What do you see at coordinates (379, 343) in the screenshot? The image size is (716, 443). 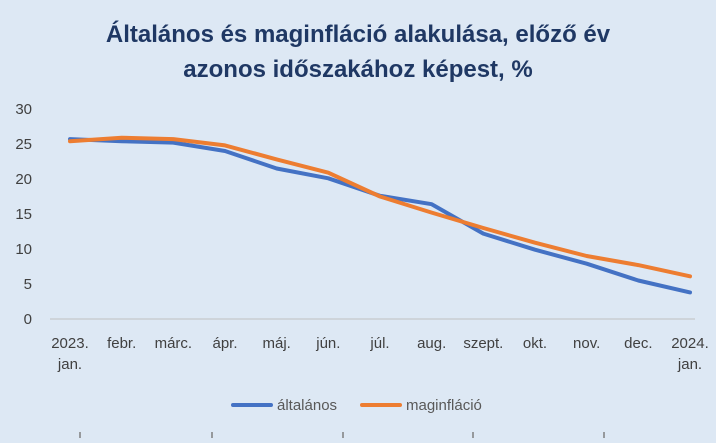 I see `x-tick-label: júl.` at bounding box center [379, 343].